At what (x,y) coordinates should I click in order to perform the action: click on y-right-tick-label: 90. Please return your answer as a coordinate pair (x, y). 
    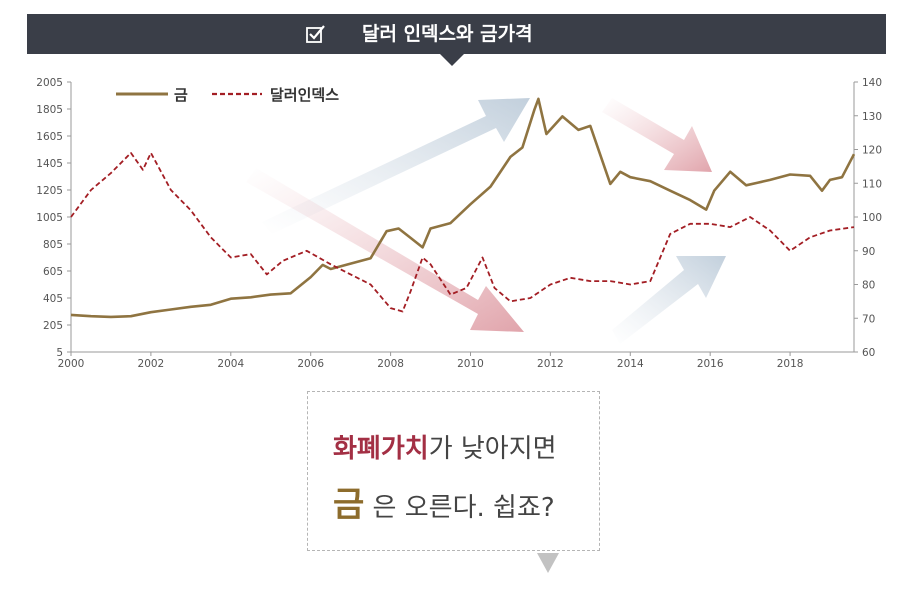
    Looking at the image, I should click on (868, 252).